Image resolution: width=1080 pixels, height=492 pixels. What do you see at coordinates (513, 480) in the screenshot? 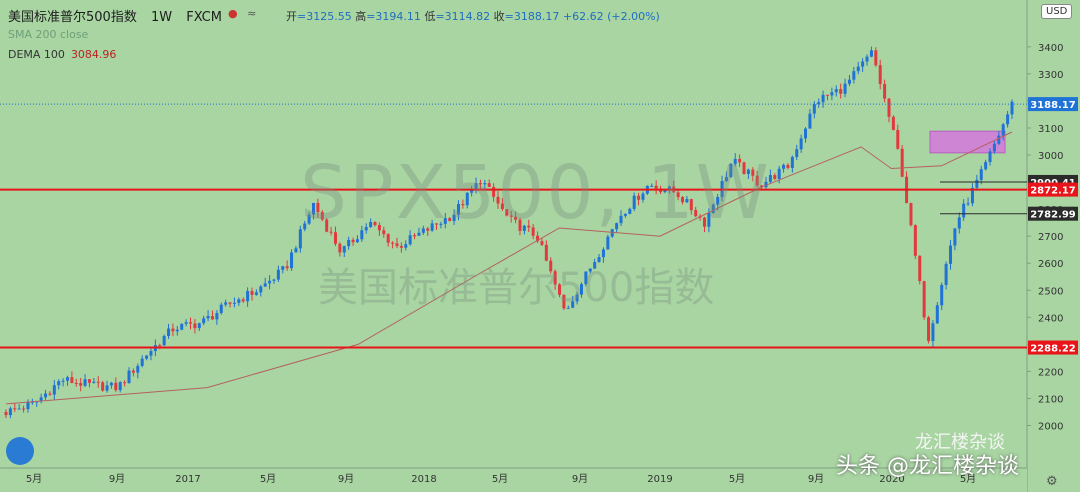
I see `time-axis` at bounding box center [513, 480].